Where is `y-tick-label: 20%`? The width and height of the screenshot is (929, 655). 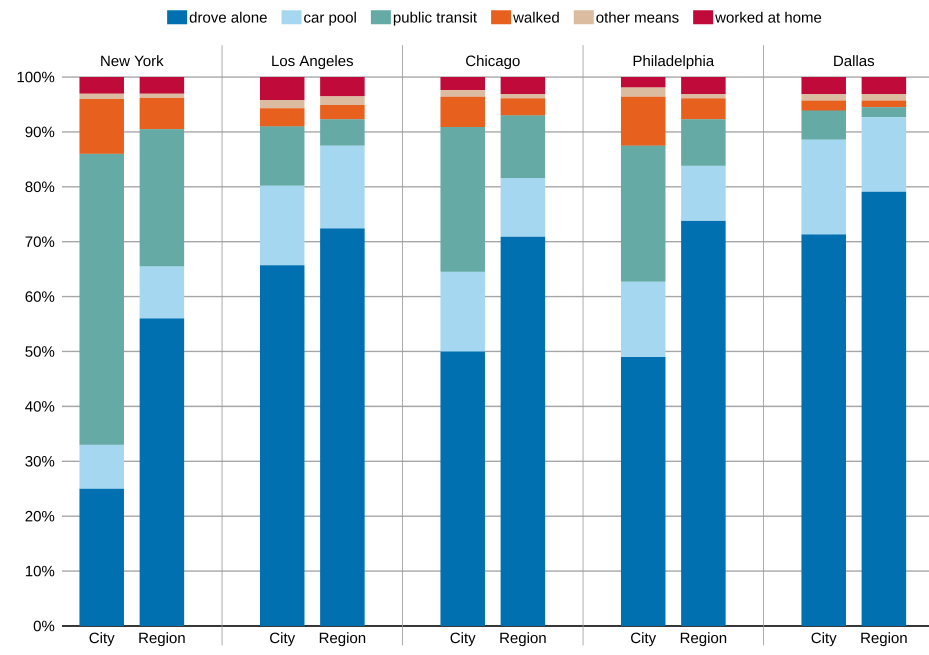
y-tick-label: 20% is located at coordinates (40, 516).